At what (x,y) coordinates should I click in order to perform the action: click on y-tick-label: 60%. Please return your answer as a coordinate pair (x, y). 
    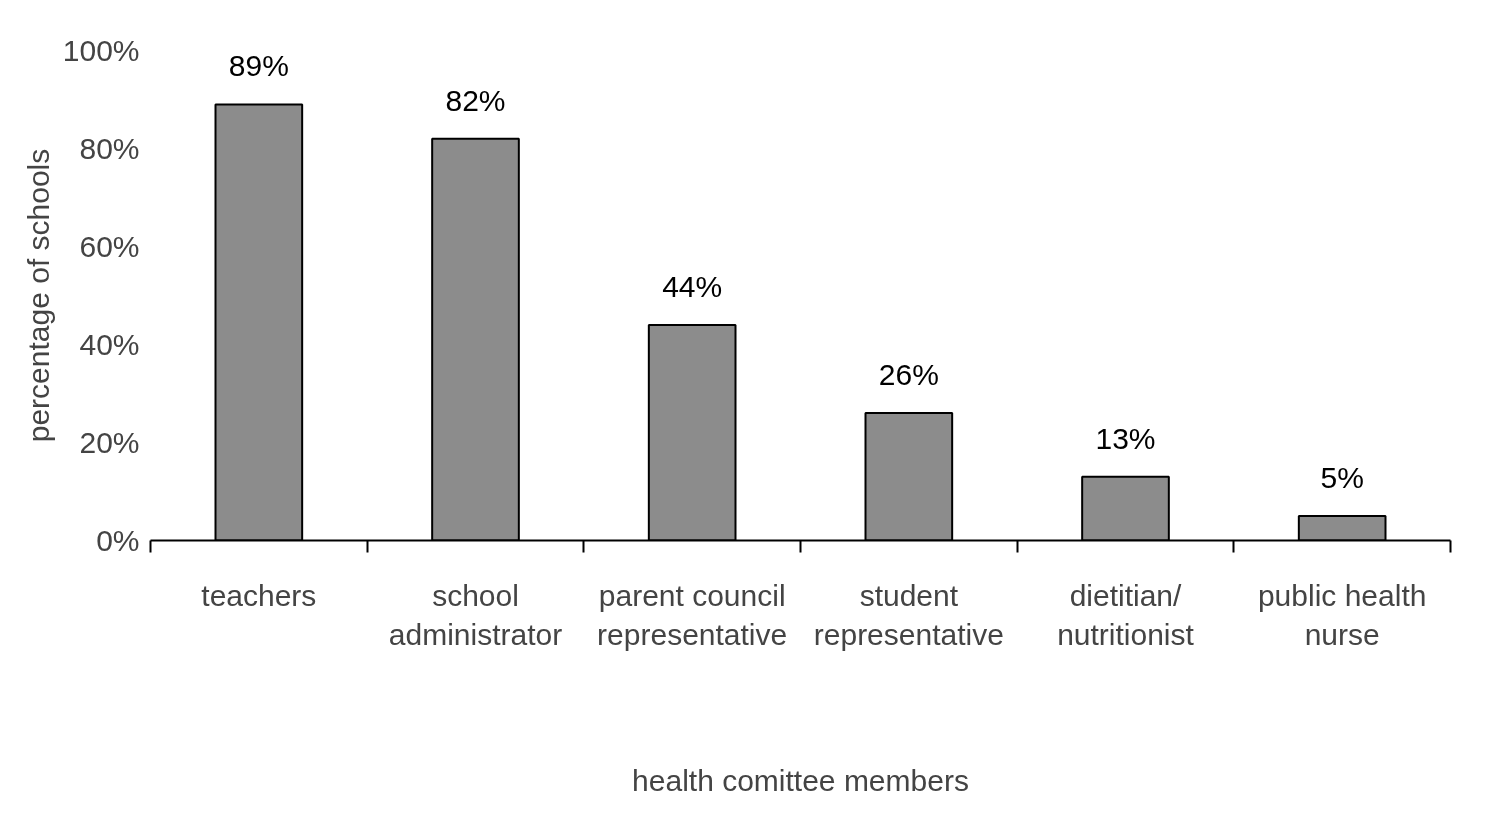
    Looking at the image, I should click on (109, 246).